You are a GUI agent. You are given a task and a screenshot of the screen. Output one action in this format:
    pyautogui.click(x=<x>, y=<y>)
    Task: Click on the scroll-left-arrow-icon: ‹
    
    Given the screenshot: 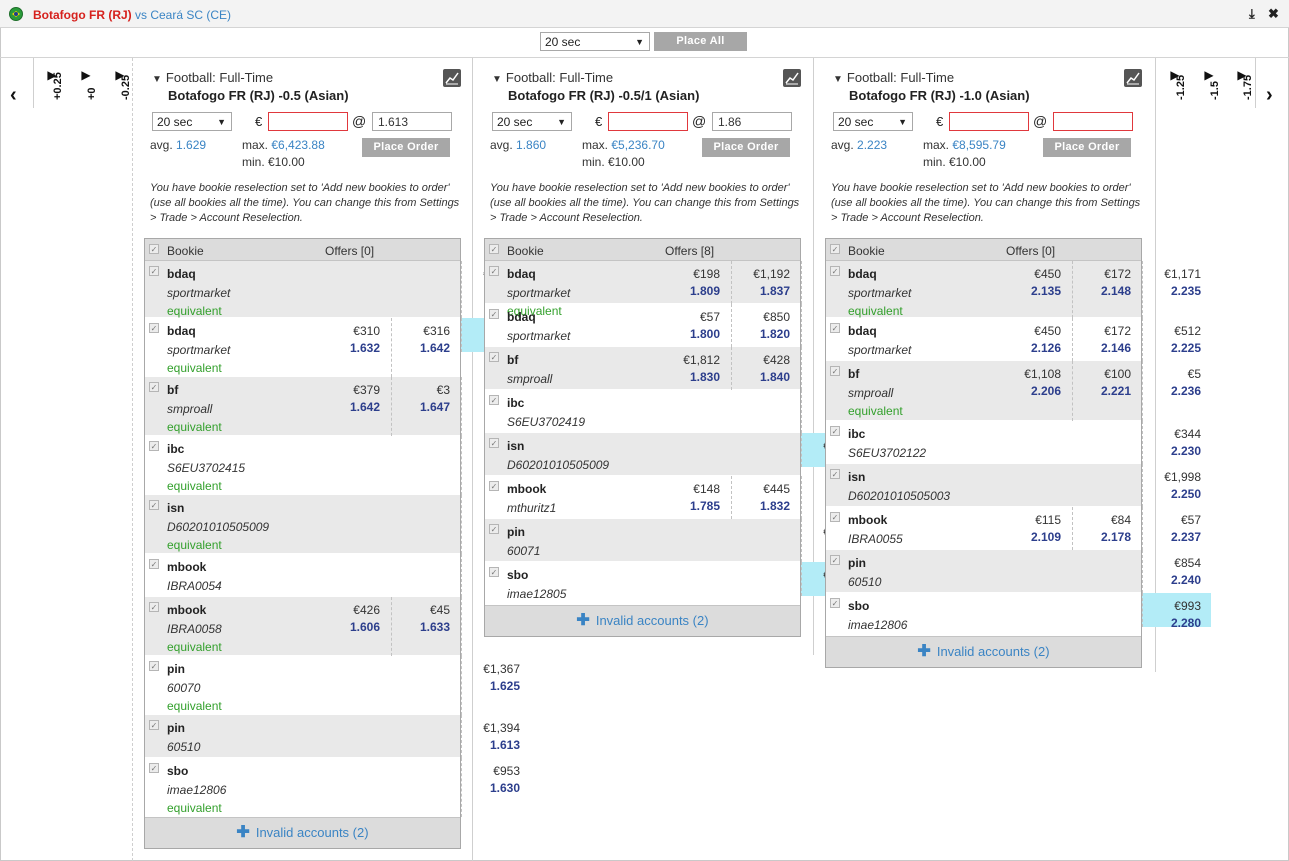 What is the action you would take?
    pyautogui.click(x=13, y=95)
    